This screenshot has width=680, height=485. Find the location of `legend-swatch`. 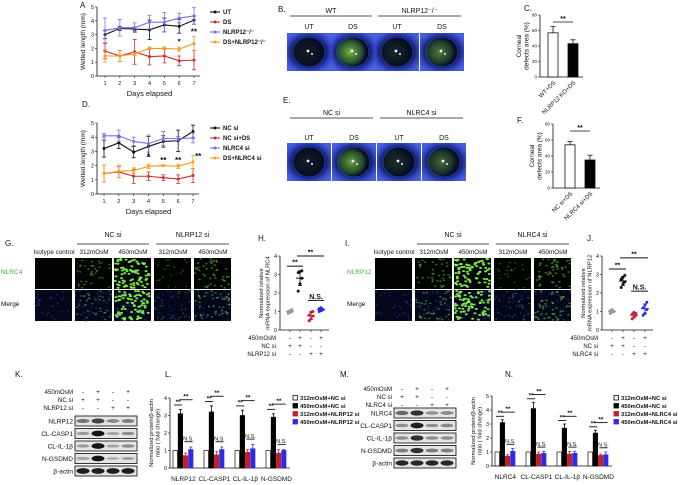

legend-swatch is located at coordinates (295, 406).